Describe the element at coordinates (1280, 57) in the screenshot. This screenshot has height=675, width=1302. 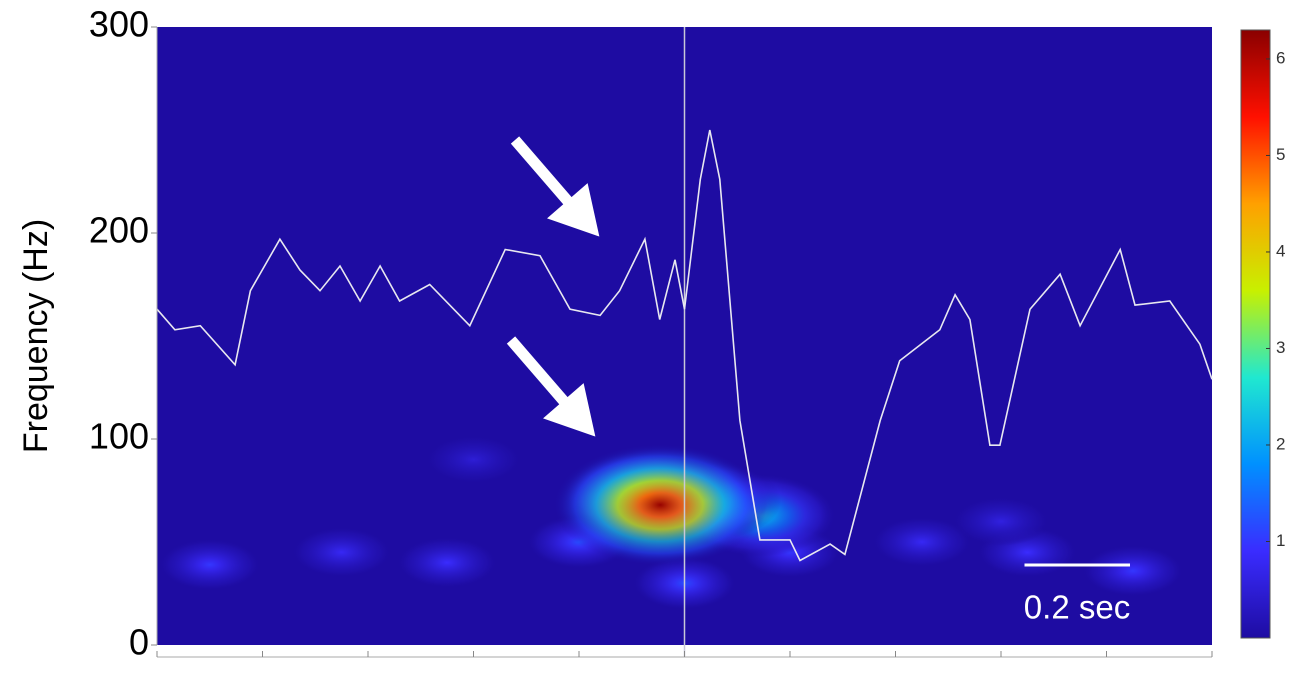
I see `colorbar-tick-label: 6` at that location.